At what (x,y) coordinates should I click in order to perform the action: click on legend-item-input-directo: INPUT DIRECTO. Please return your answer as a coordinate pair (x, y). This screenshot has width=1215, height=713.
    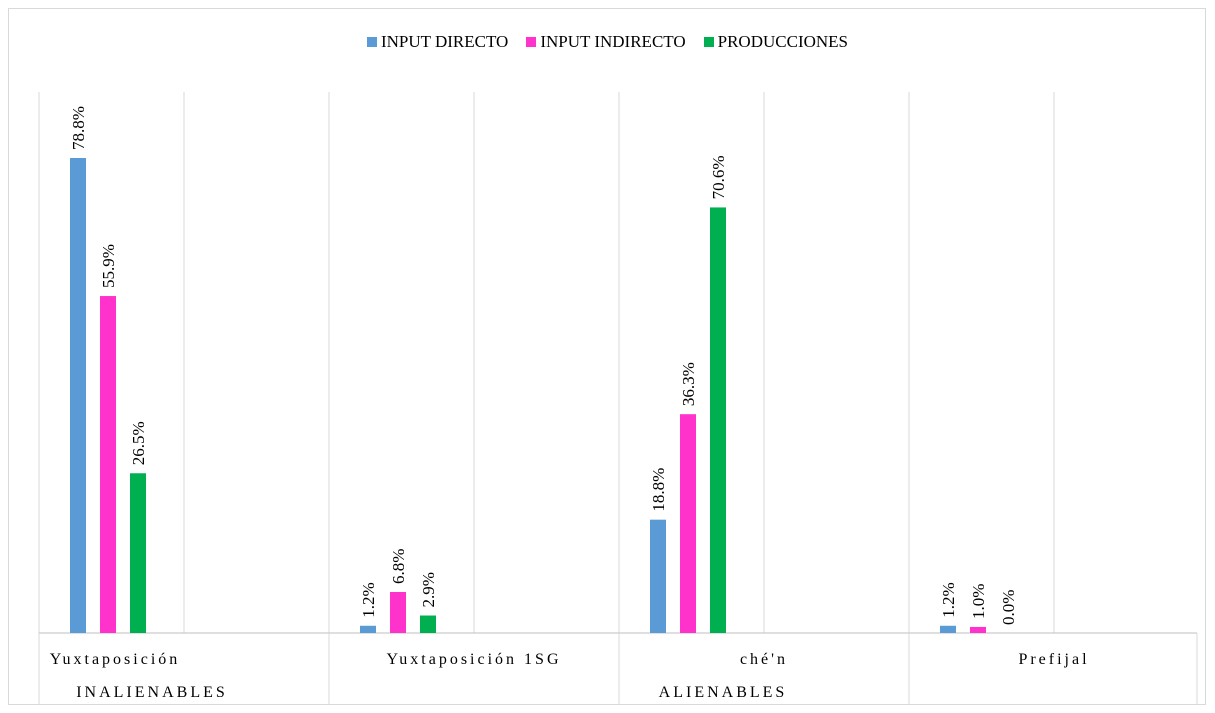
    Looking at the image, I should click on (437, 42).